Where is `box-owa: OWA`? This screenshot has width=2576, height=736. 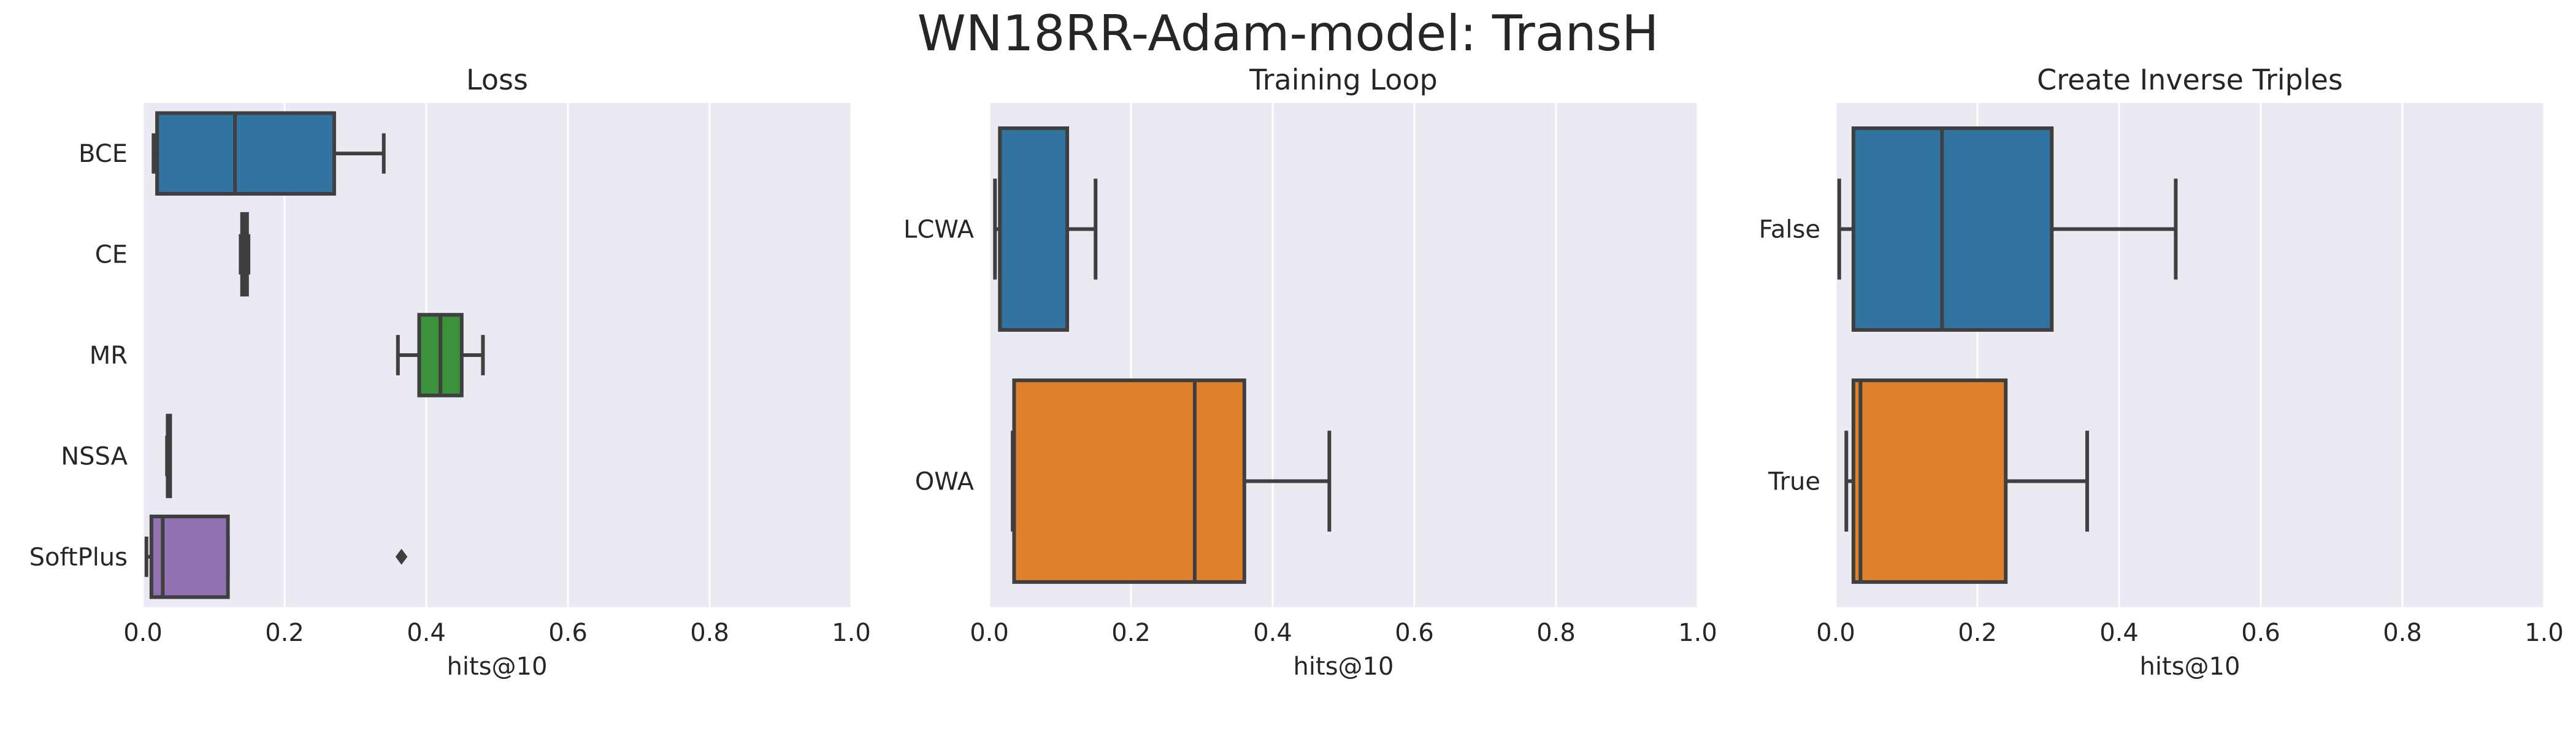
box-owa: OWA is located at coordinates (1123, 481).